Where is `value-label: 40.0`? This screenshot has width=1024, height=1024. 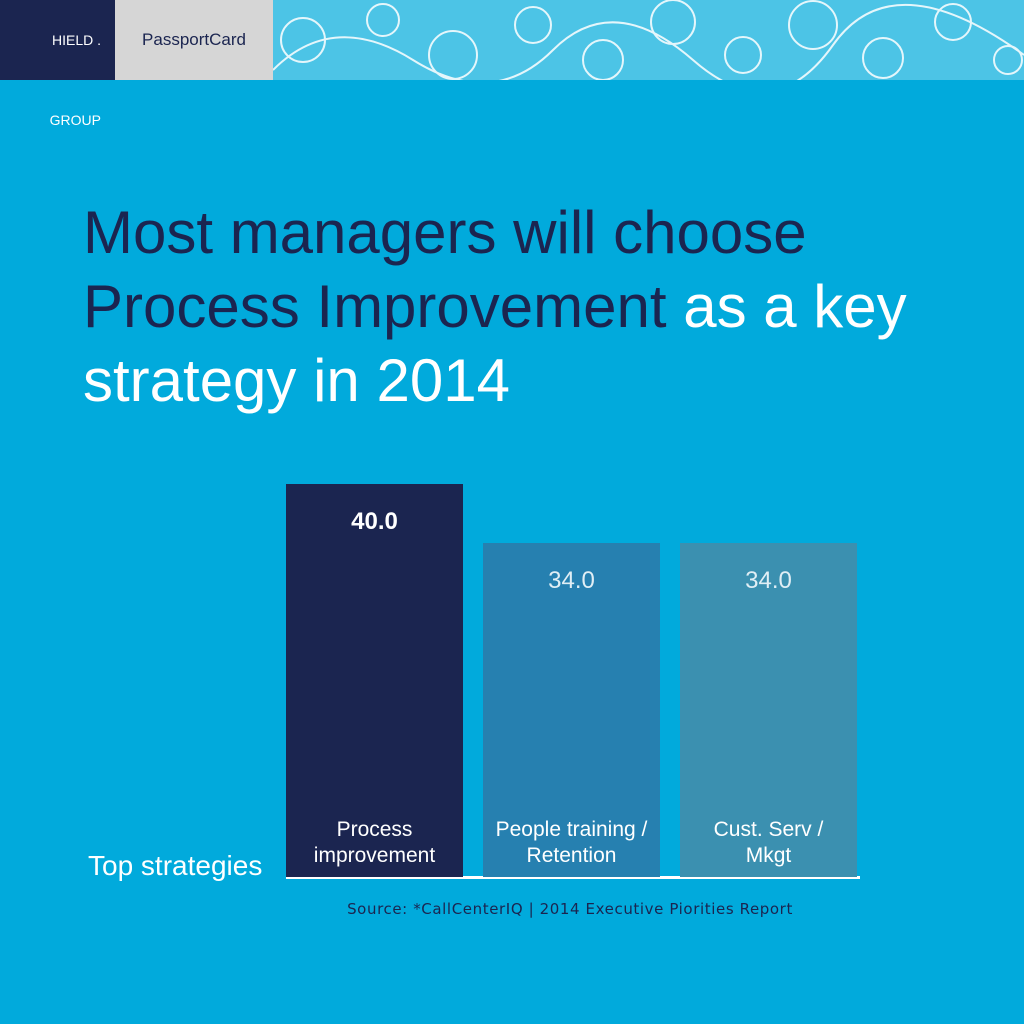 value-label: 40.0 is located at coordinates (374, 521).